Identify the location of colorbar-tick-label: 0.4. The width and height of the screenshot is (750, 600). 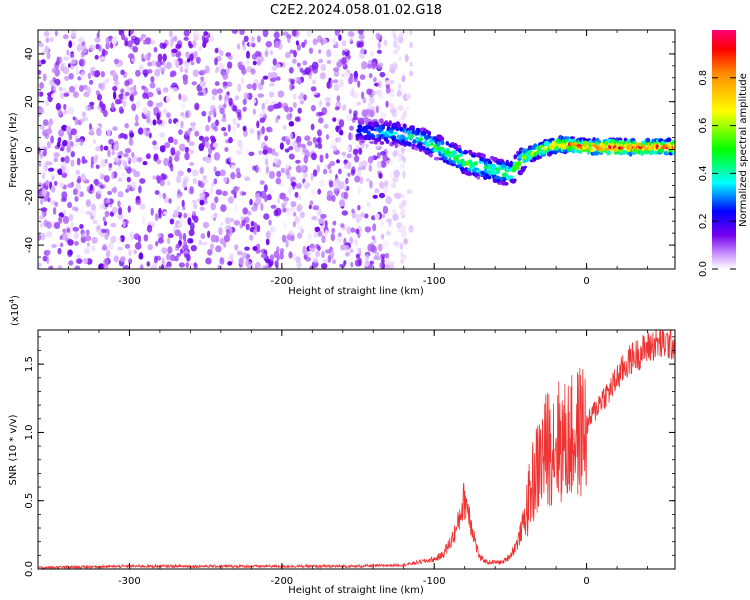
(703, 173).